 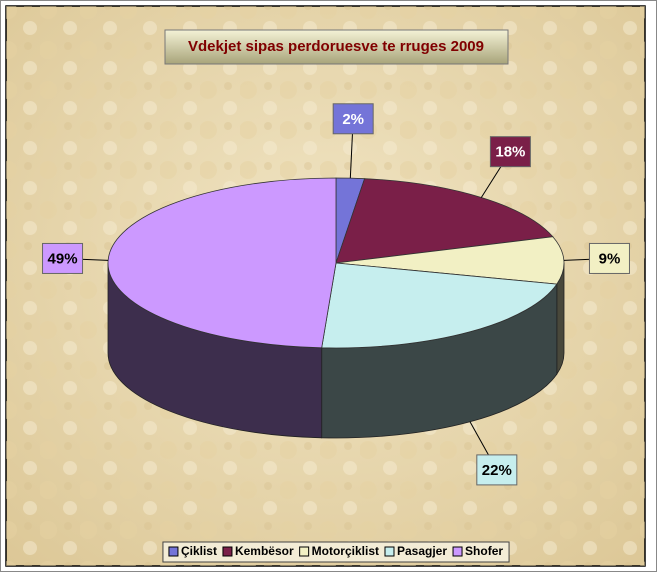 I want to click on data-label: 2%, so click(x=353, y=119).